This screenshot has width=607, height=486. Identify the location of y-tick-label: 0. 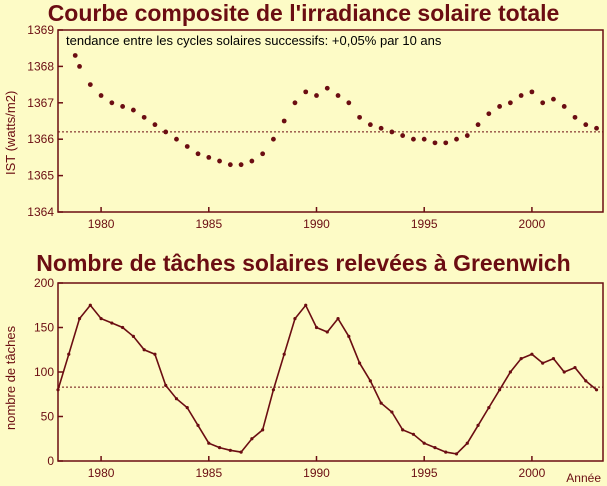
(50, 461).